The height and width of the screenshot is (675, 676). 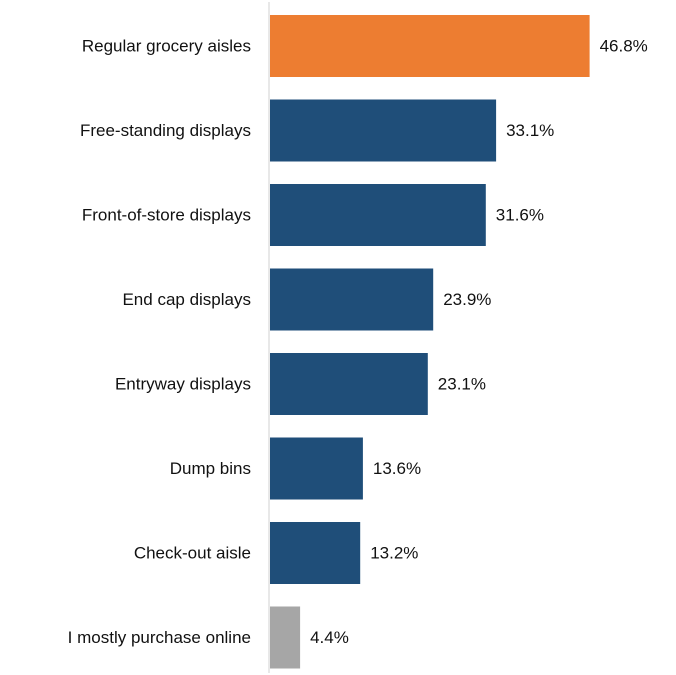 What do you see at coordinates (166, 215) in the screenshot?
I see `category-label-front-of-store-displays: Front-of-store displays` at bounding box center [166, 215].